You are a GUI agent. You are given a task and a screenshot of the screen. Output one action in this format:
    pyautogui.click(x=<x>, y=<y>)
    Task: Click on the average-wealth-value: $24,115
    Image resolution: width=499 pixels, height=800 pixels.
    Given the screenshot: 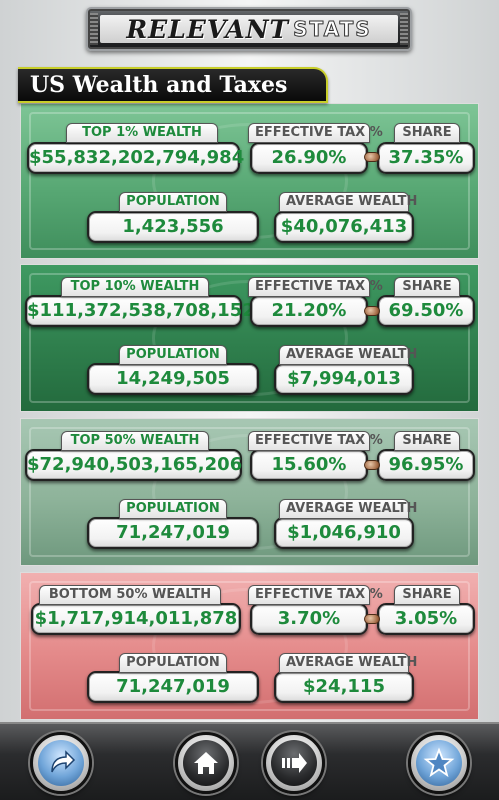 What is the action you would take?
    pyautogui.click(x=344, y=687)
    